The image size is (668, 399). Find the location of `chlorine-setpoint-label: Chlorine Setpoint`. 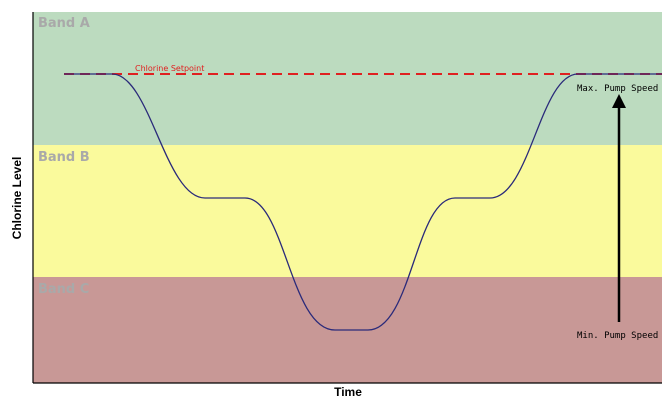

chlorine-setpoint-label: Chlorine Setpoint is located at coordinates (169, 68).